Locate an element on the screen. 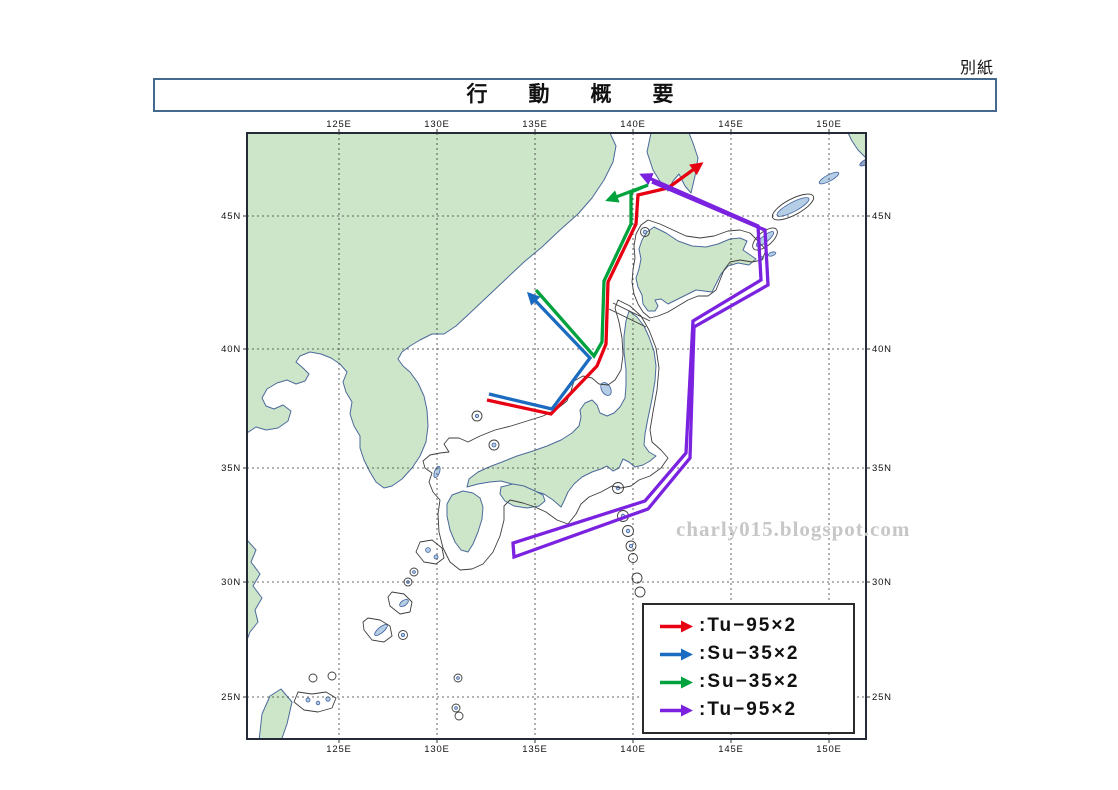 The height and width of the screenshot is (790, 1118). flight-tracks is located at coordinates (628, 361).